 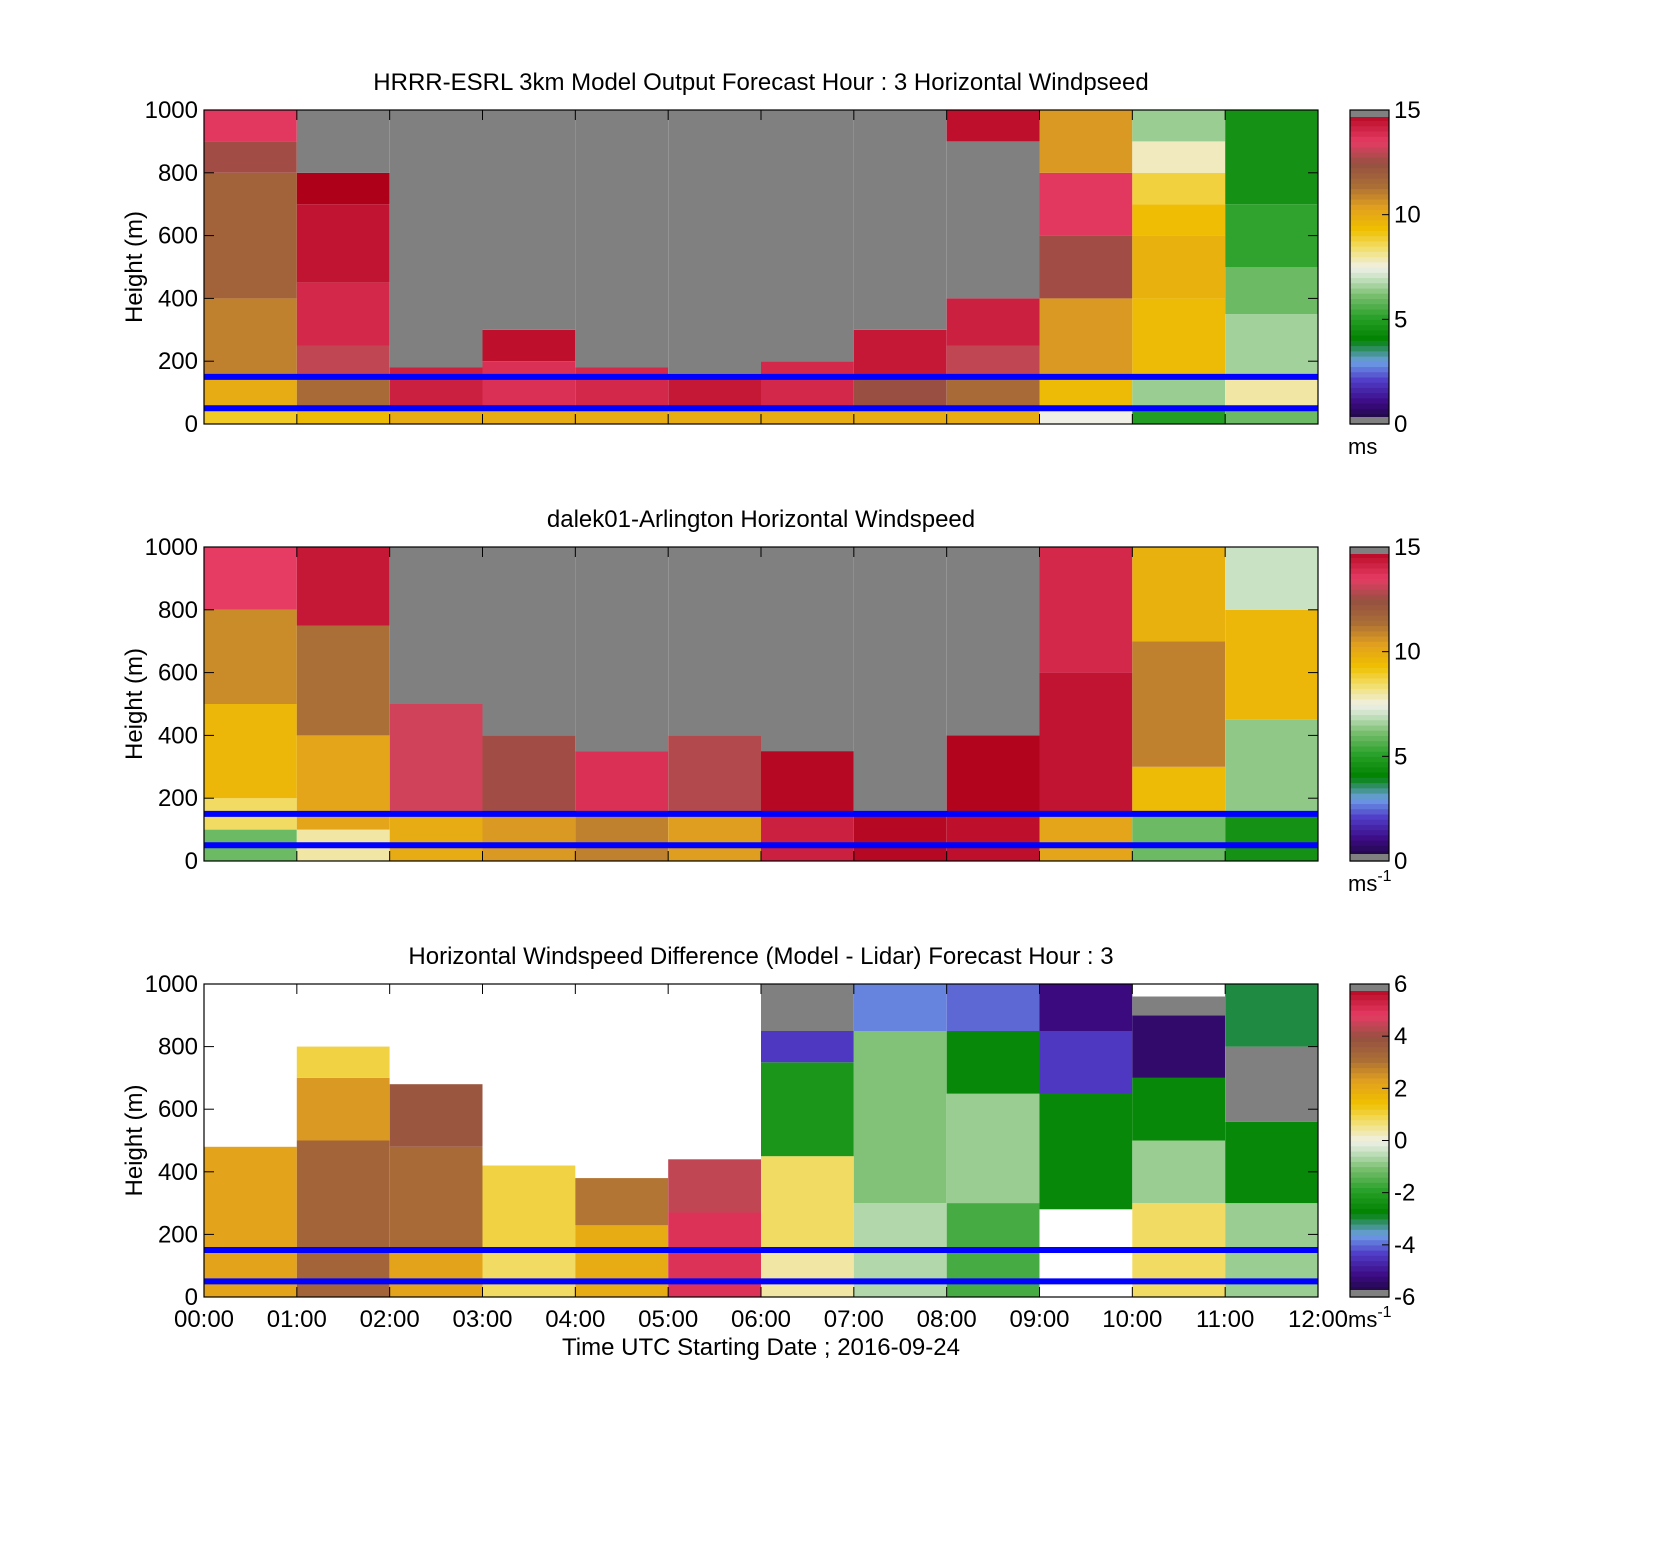 What do you see at coordinates (947, 1319) in the screenshot?
I see `x-tick-label: 08:00` at bounding box center [947, 1319].